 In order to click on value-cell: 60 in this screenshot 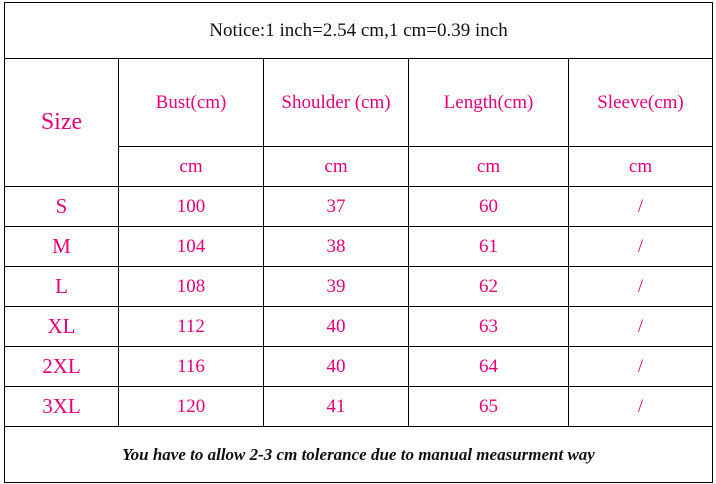, I will do `click(488, 206)`.